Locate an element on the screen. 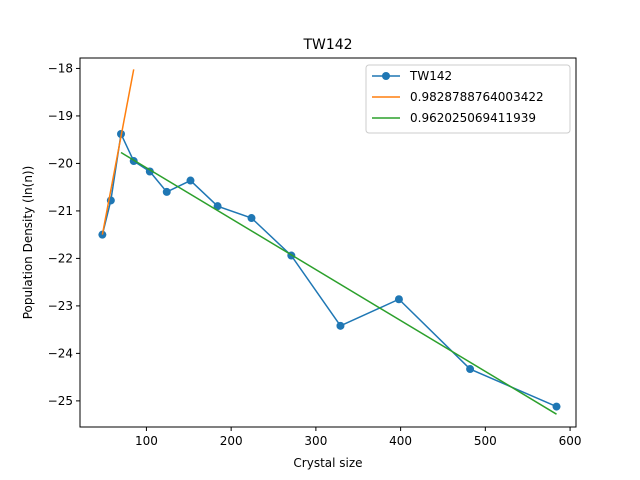 The height and width of the screenshot is (480, 640). x-axis-label: Crystal size is located at coordinates (327, 463).